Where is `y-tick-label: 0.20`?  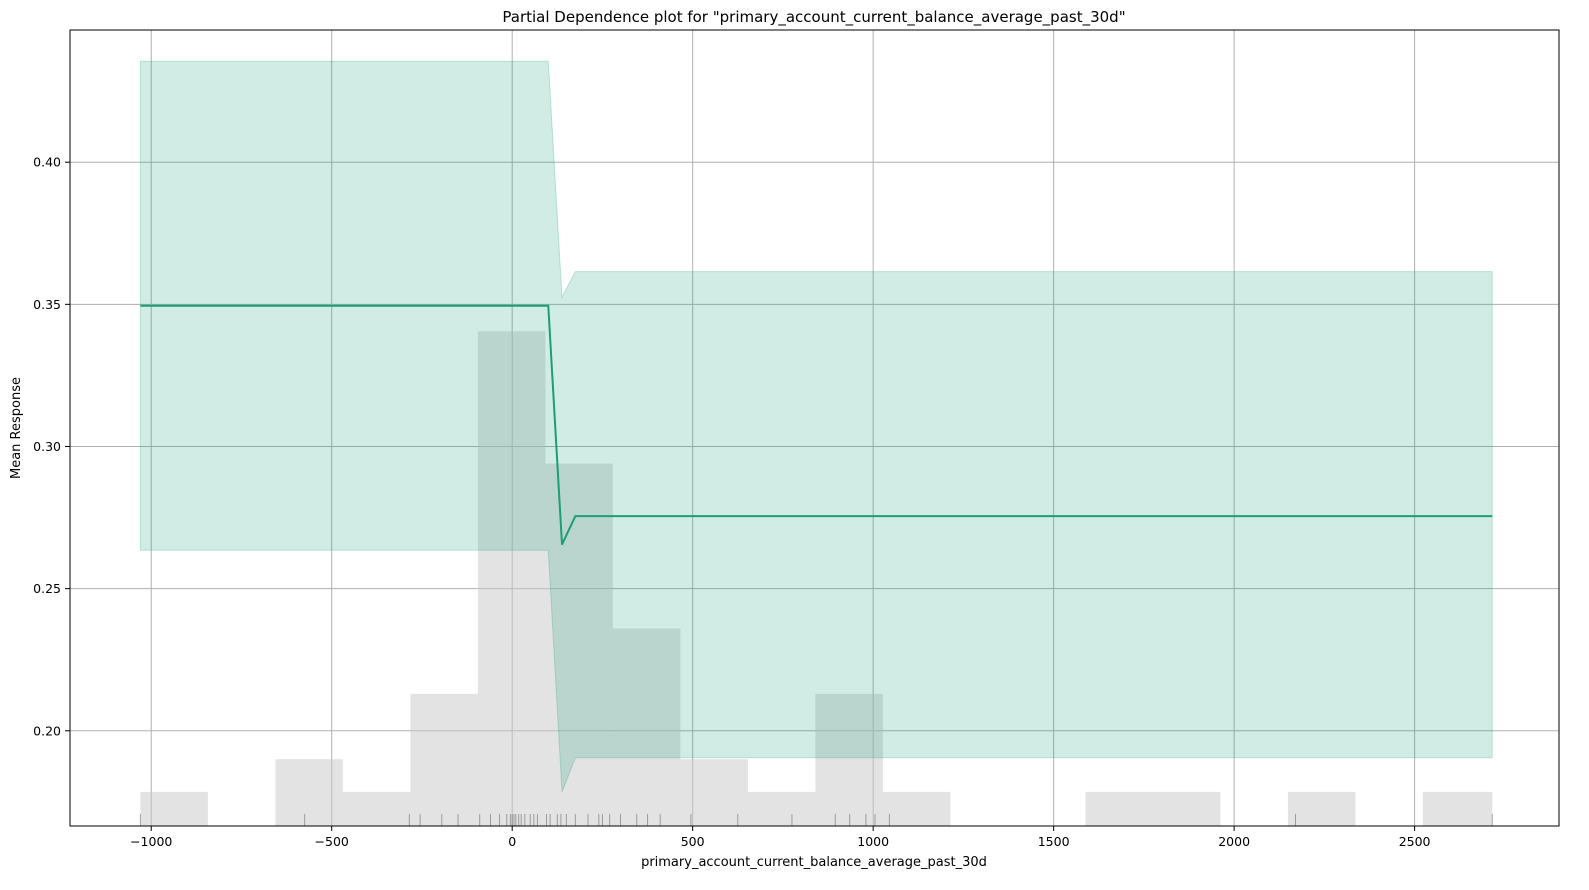 y-tick-label: 0.20 is located at coordinates (47, 730).